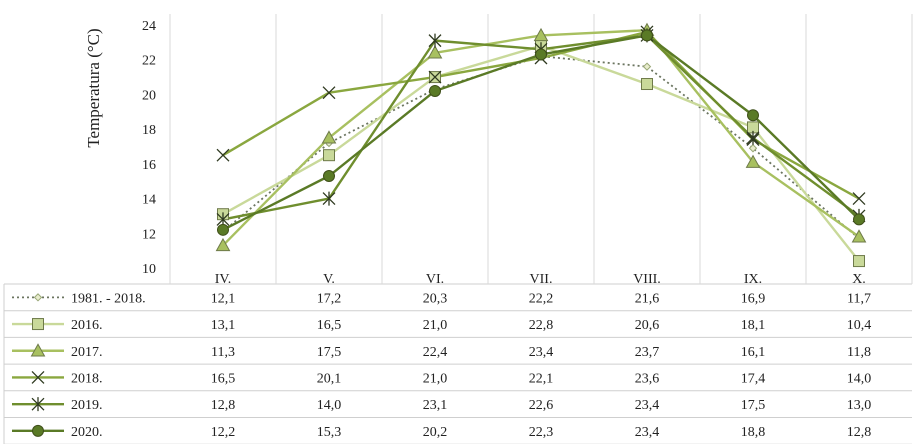 The height and width of the screenshot is (444, 918). What do you see at coordinates (859, 352) in the screenshot?
I see `table-cell-value: 11,8` at bounding box center [859, 352].